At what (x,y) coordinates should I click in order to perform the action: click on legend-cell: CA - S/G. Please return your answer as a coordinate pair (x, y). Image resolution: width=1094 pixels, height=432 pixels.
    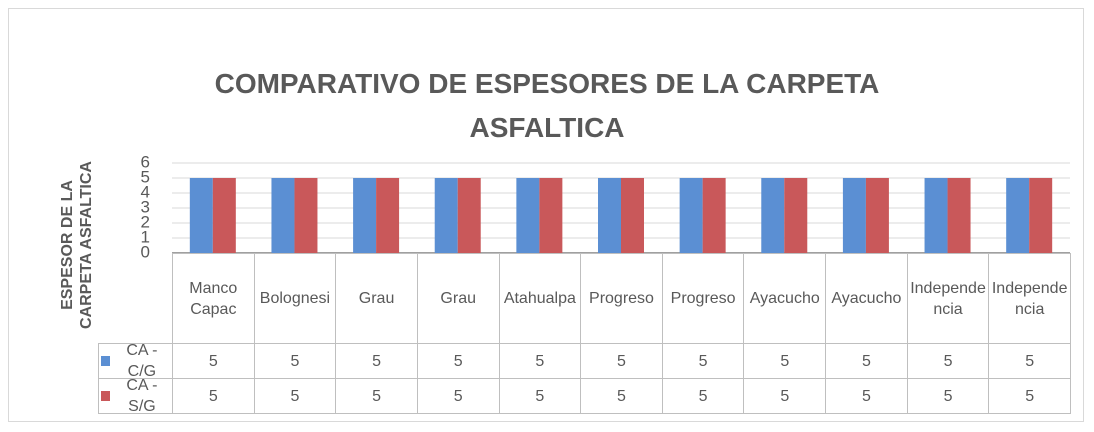
    Looking at the image, I should click on (135, 396).